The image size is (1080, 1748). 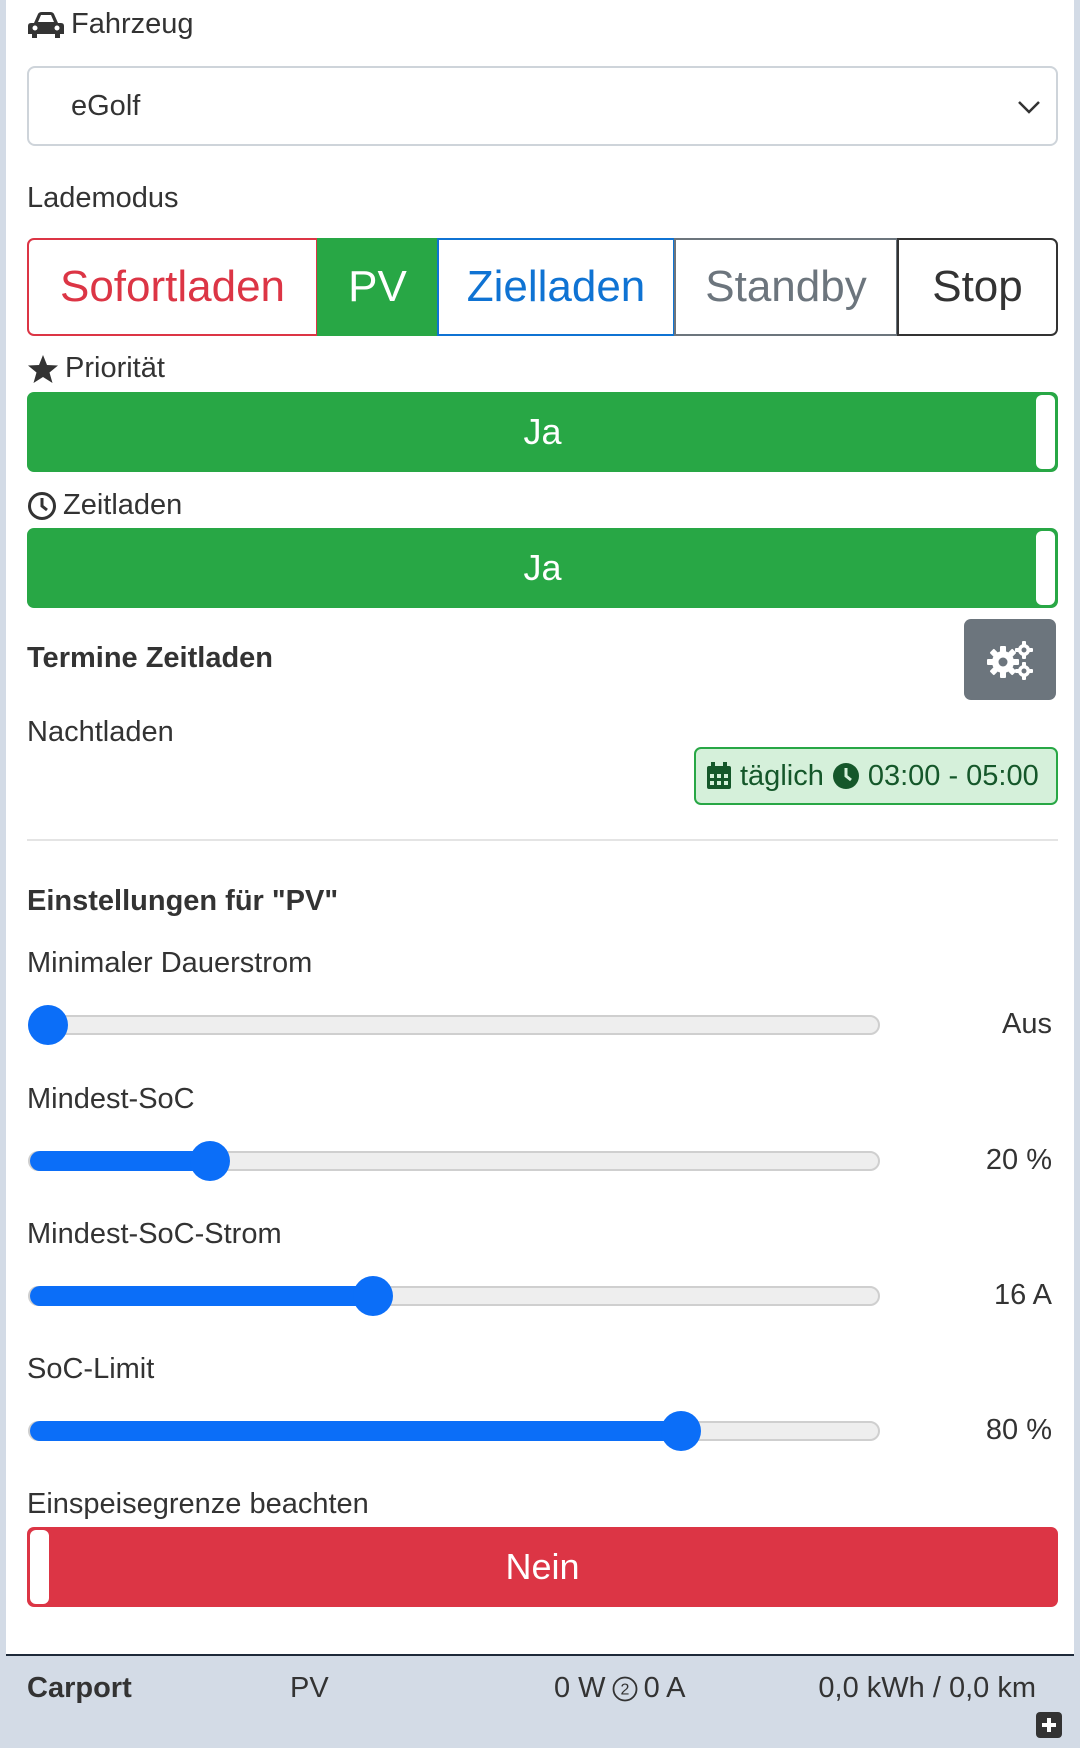 What do you see at coordinates (111, 1099) in the screenshot?
I see `min-soc-label: Mindest-SoC` at bounding box center [111, 1099].